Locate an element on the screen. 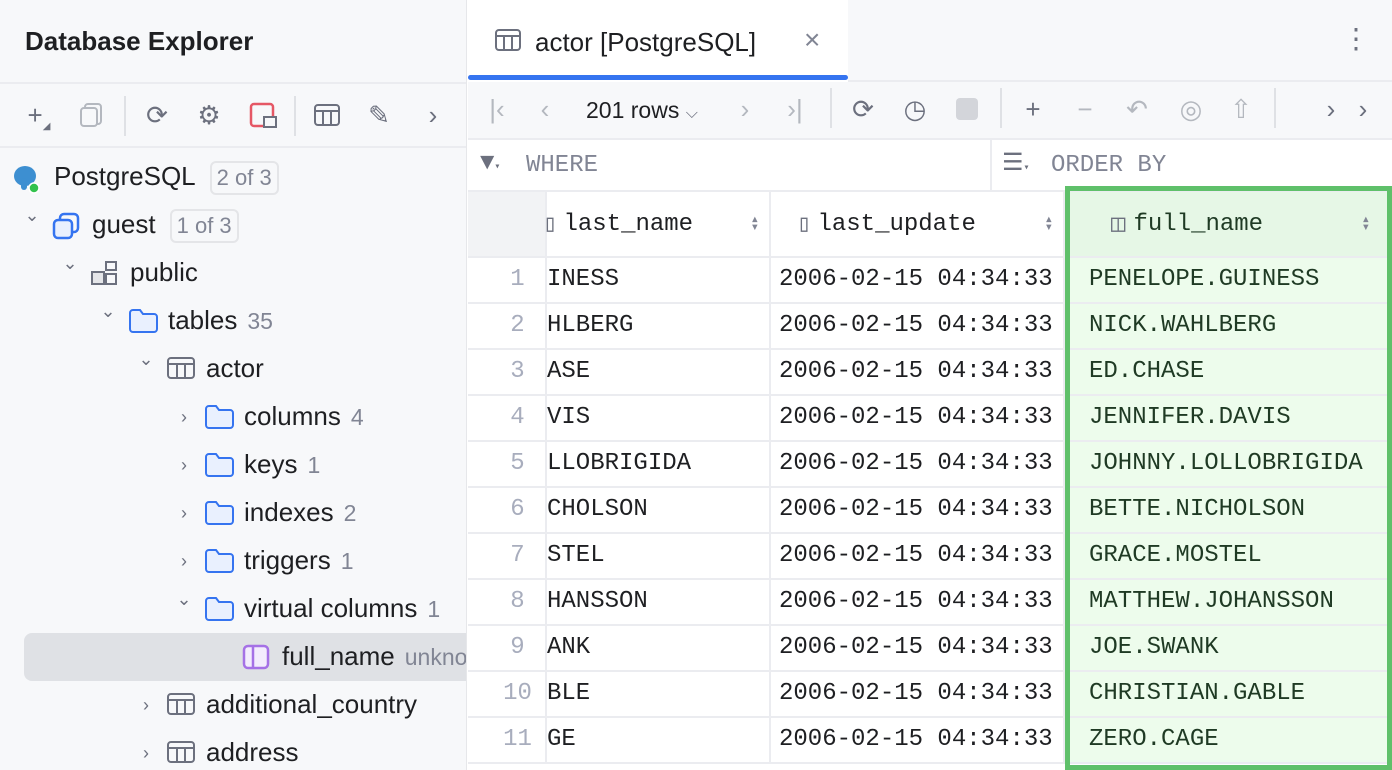  order-by-input: ORDER BY is located at coordinates (1109, 165).